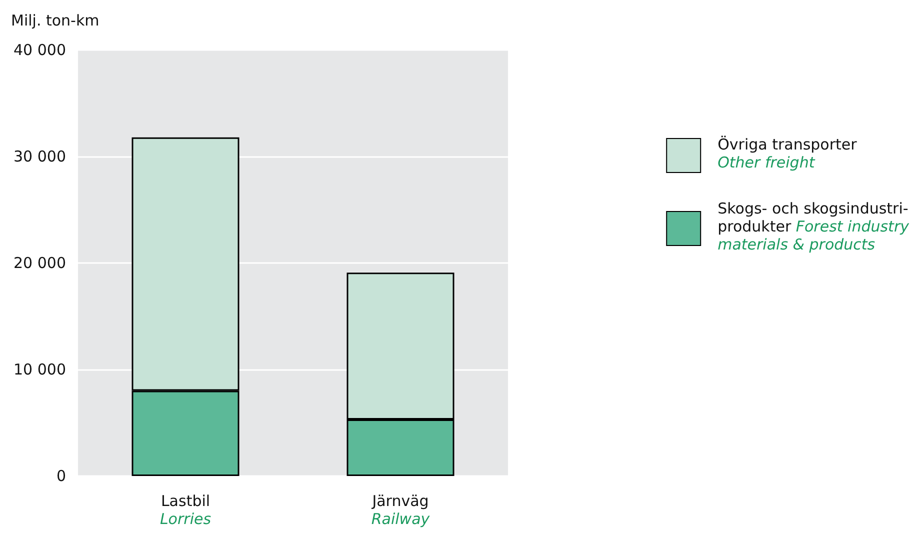  What do you see at coordinates (61, 476) in the screenshot?
I see `y-tick-label: 0` at bounding box center [61, 476].